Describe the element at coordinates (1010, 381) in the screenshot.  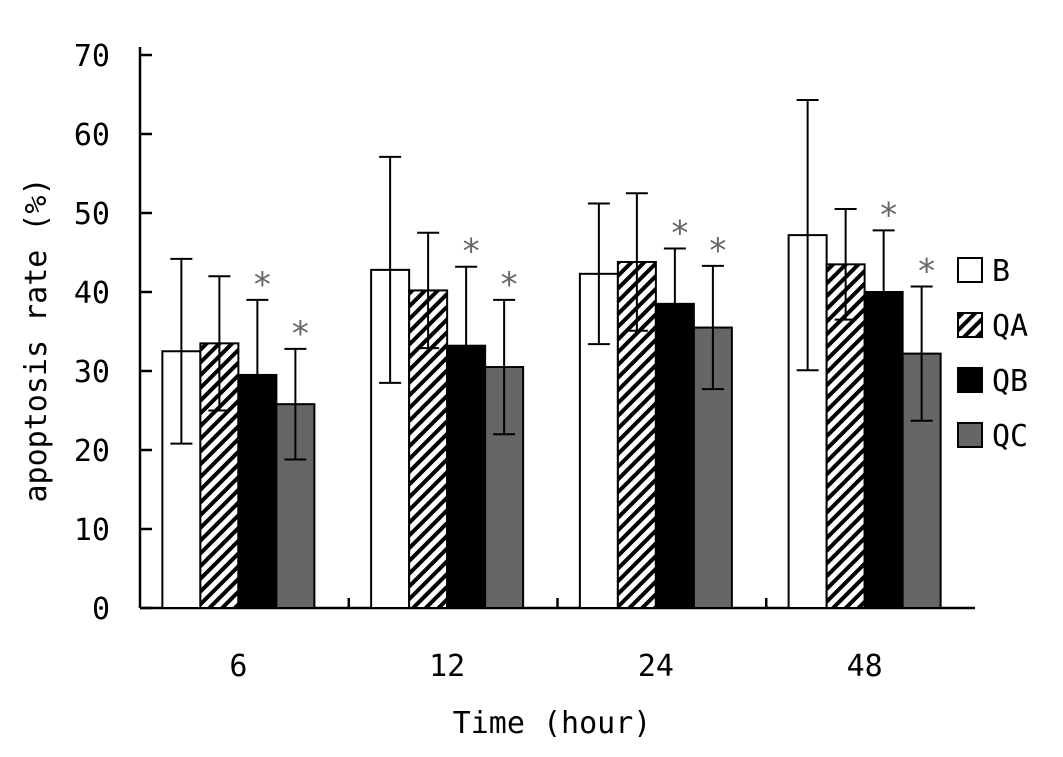
I see `legend-label-qb: QB` at that location.